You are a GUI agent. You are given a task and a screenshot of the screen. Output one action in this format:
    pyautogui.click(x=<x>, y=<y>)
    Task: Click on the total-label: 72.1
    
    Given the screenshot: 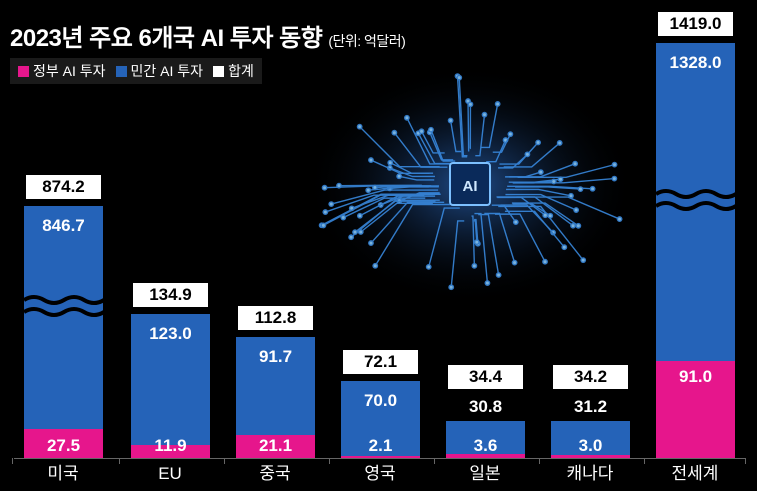 What is the action you would take?
    pyautogui.click(x=380, y=361)
    